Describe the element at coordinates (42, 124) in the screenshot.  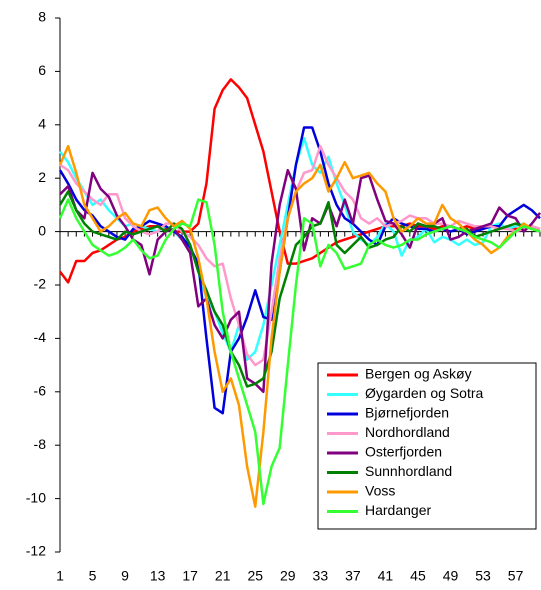
I see `y-tick-label: 4` at that location.